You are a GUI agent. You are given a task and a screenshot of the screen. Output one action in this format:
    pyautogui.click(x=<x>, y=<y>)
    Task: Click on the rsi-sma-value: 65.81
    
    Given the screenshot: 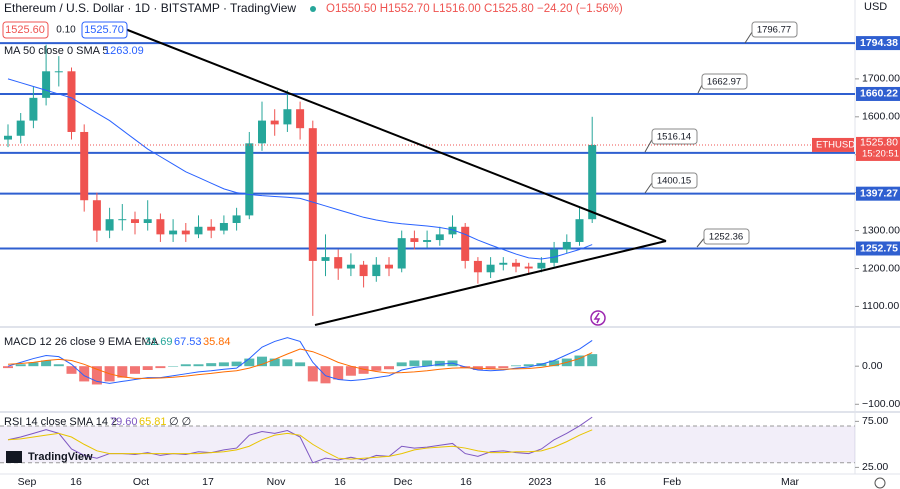 What is the action you would take?
    pyautogui.click(x=153, y=422)
    